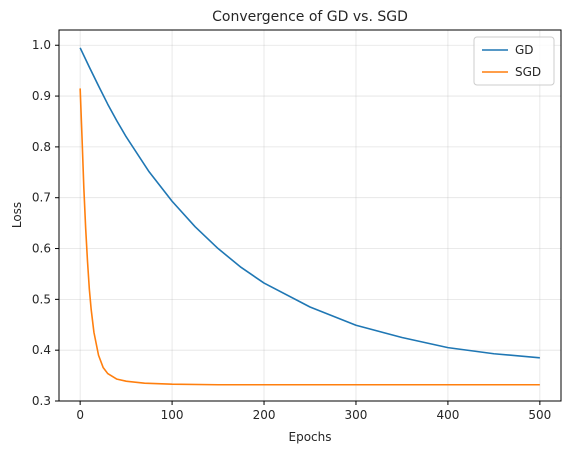 The image size is (567, 453). I want to click on x-axis-label: Epochs, so click(310, 437).